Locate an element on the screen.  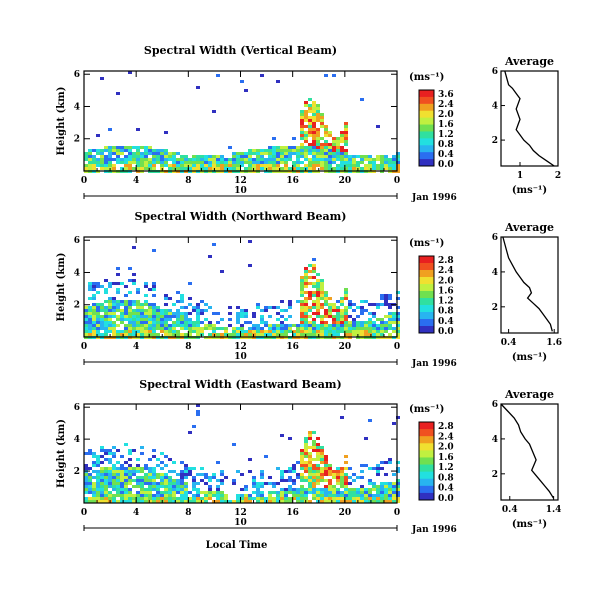
average-x-tick-label: 0.4 is located at coordinates (509, 343).